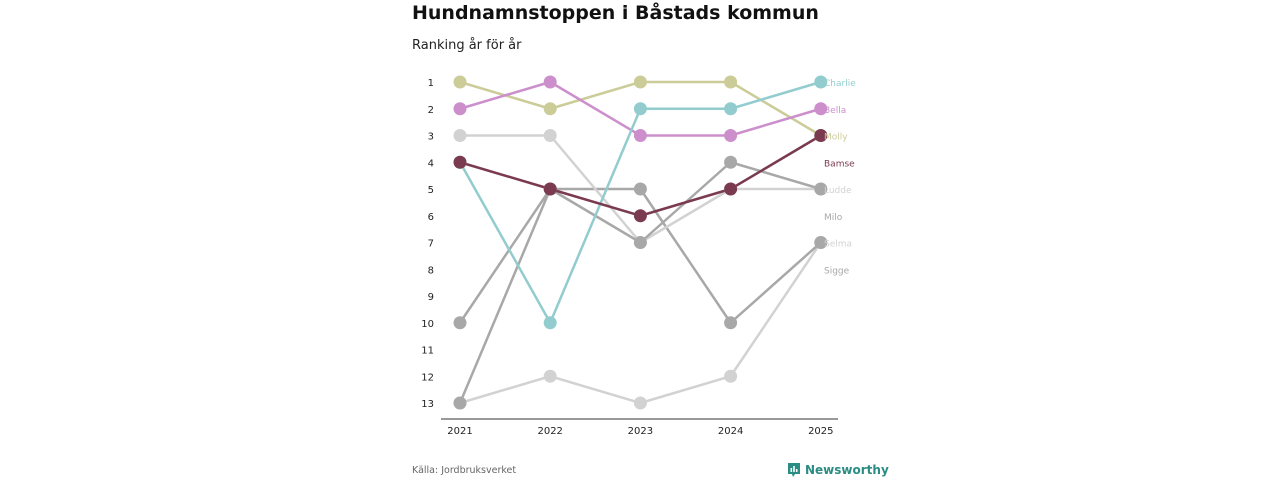  I want to click on brand-logo: Newsworthy, so click(838, 470).